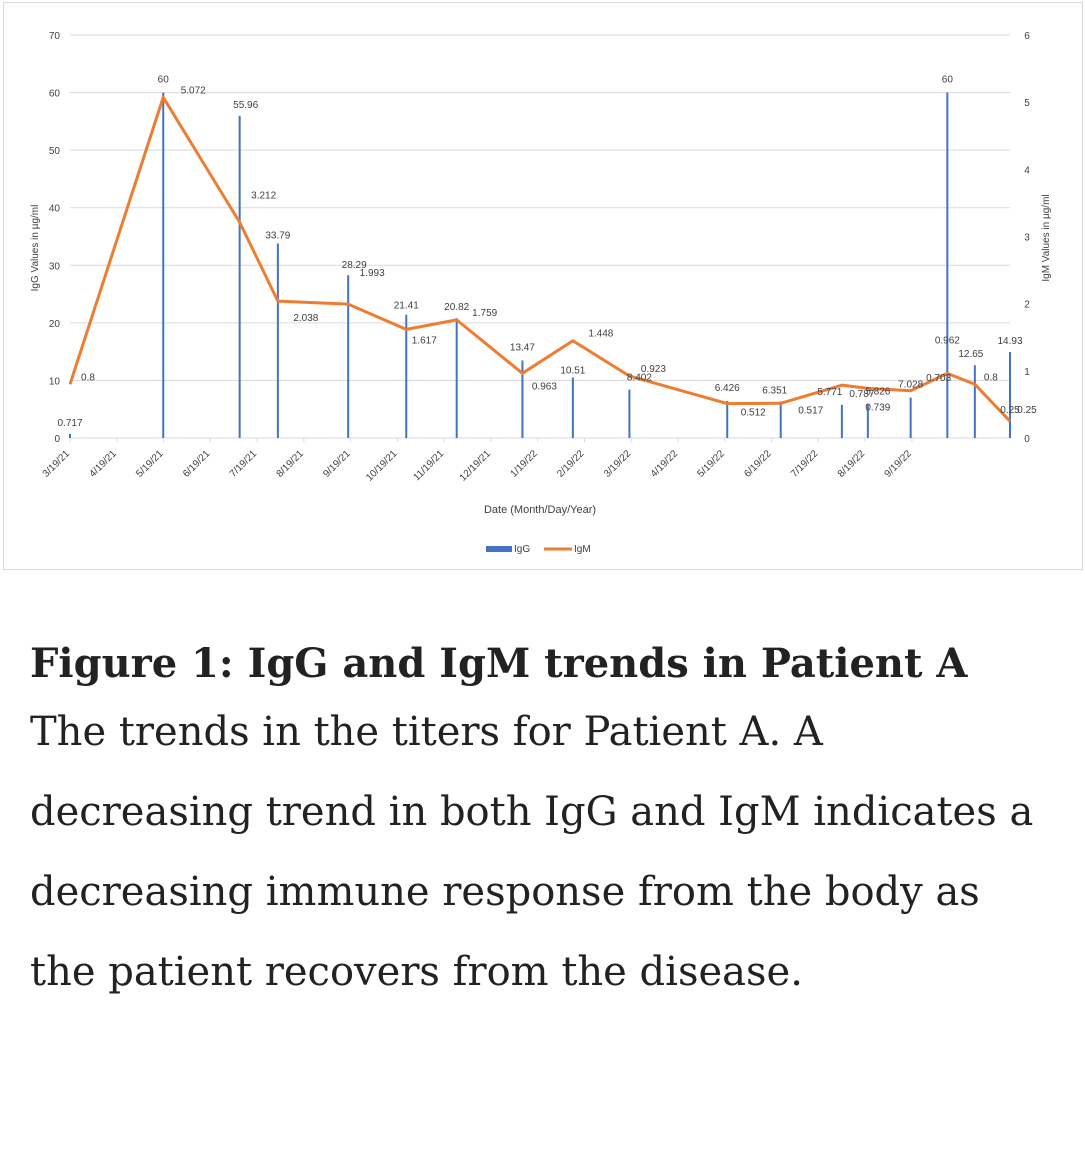 The height and width of the screenshot is (1155, 1085). I want to click on x-tick-label: 9/19/22, so click(899, 464).